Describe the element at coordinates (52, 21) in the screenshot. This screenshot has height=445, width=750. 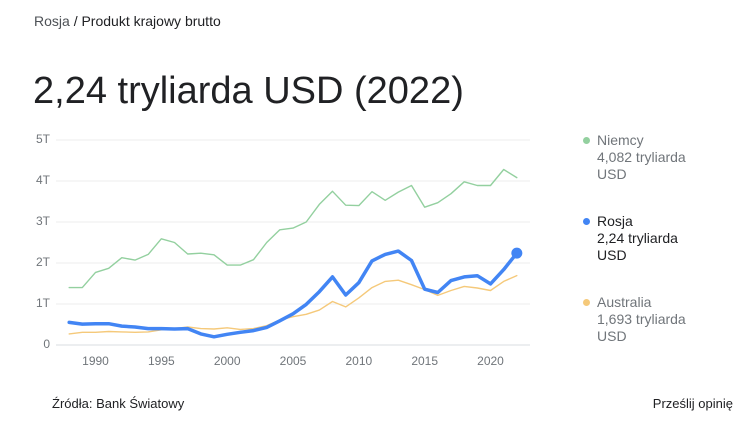
I see `breadcrumb-country: Rosja` at that location.